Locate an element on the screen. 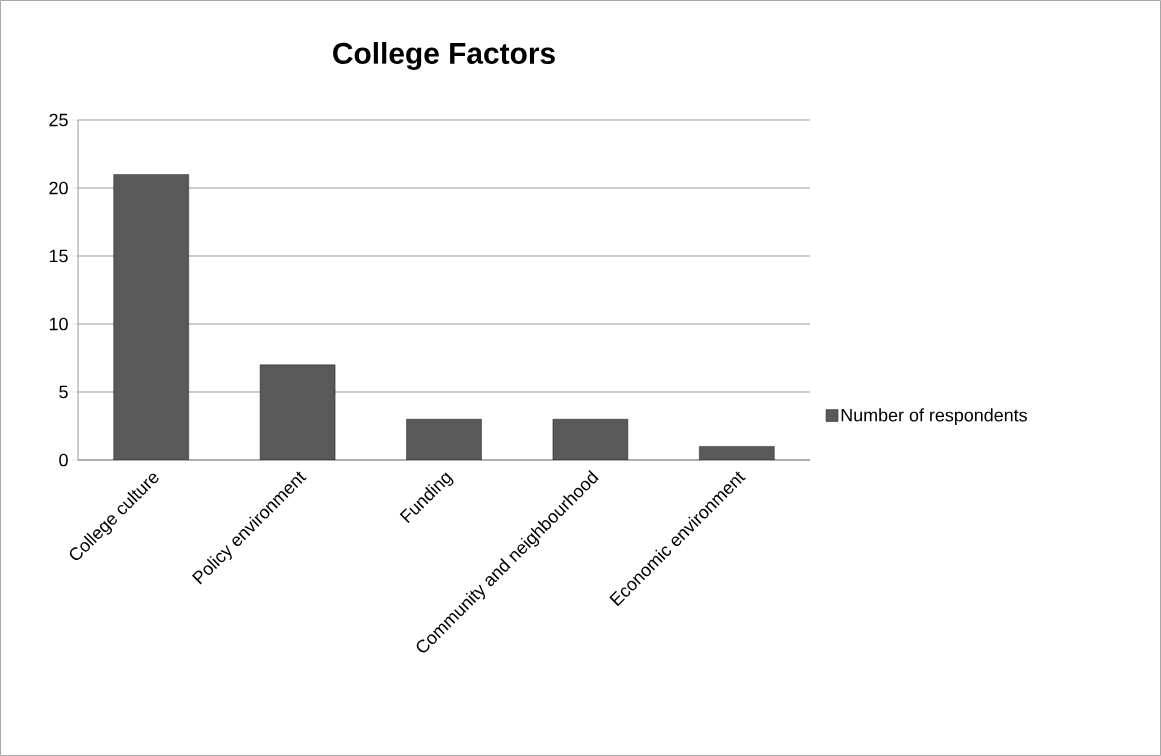 The height and width of the screenshot is (756, 1161). y-tick-label: 25 is located at coordinates (58, 120).